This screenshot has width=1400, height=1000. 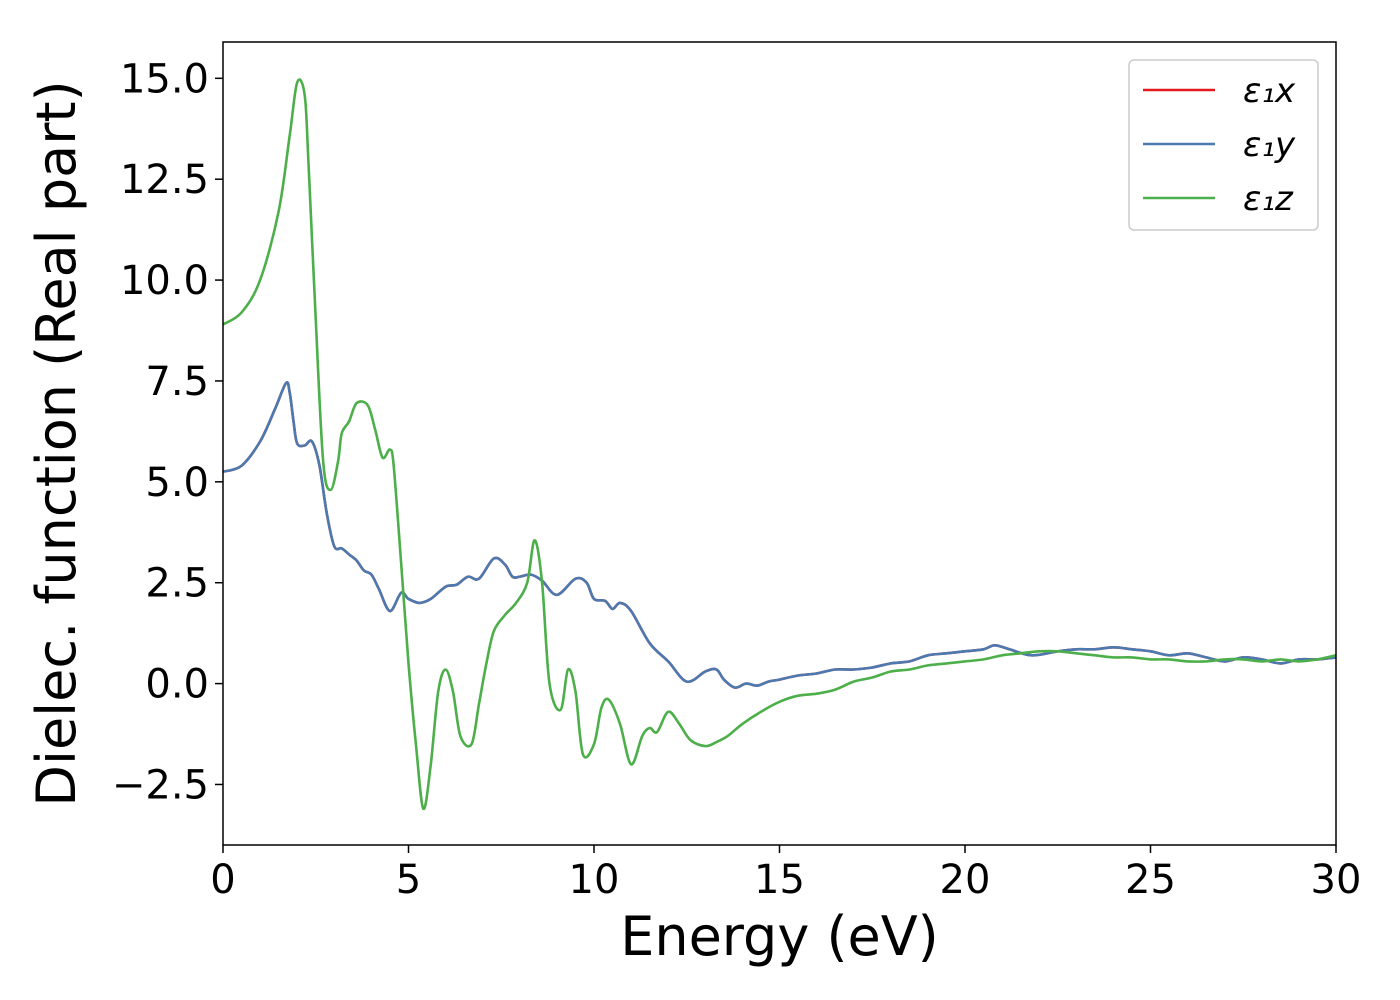 I want to click on y-tick-label: 7.5, so click(x=177, y=382).